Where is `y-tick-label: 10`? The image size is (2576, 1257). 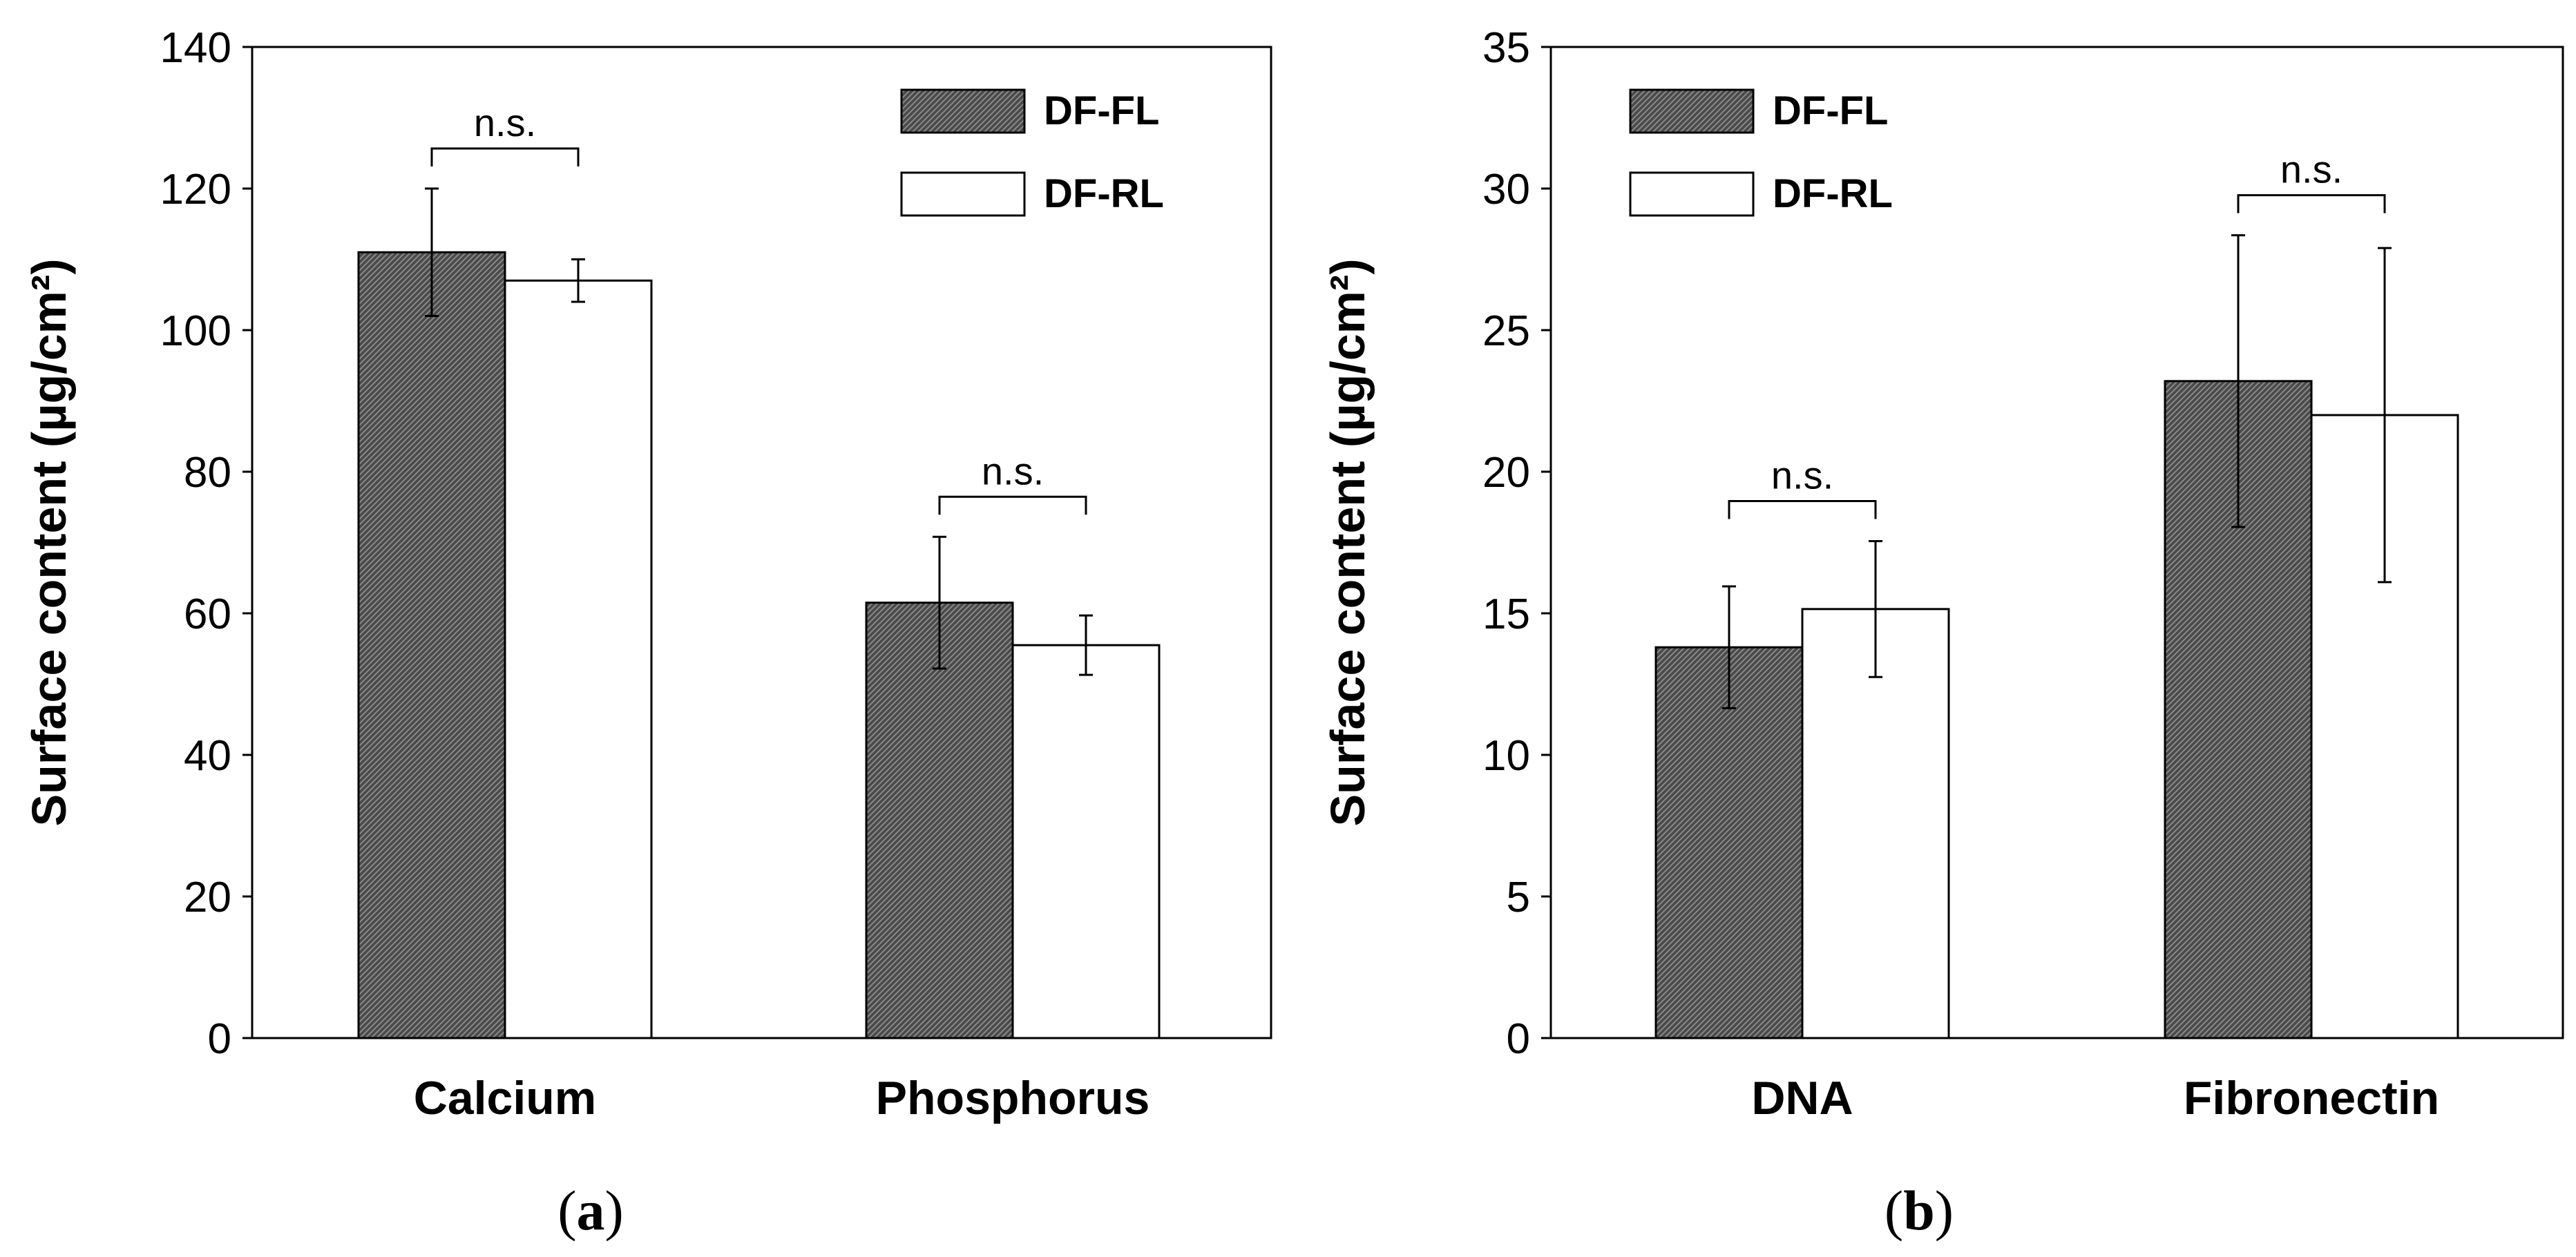
y-tick-label: 10 is located at coordinates (1506, 756).